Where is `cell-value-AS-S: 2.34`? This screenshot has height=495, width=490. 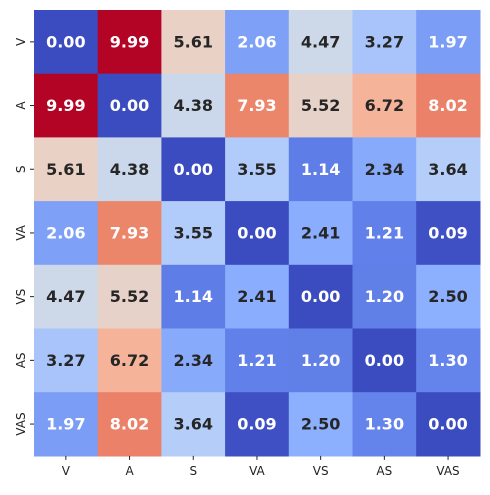
cell-value-AS-S: 2.34 is located at coordinates (193, 360).